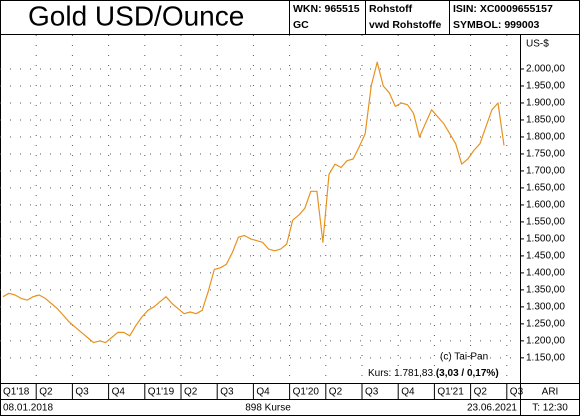 The width and height of the screenshot is (580, 416). Describe the element at coordinates (545, 154) in the screenshot. I see `y-tick-label: 1.750,00` at that location.